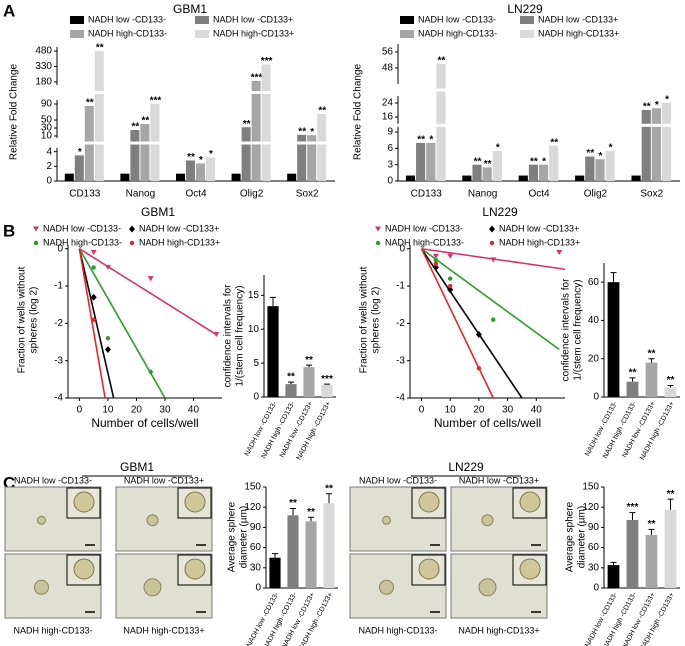  Describe the element at coordinates (158, 212) in the screenshot. I see `chart-title: GBM1` at that location.